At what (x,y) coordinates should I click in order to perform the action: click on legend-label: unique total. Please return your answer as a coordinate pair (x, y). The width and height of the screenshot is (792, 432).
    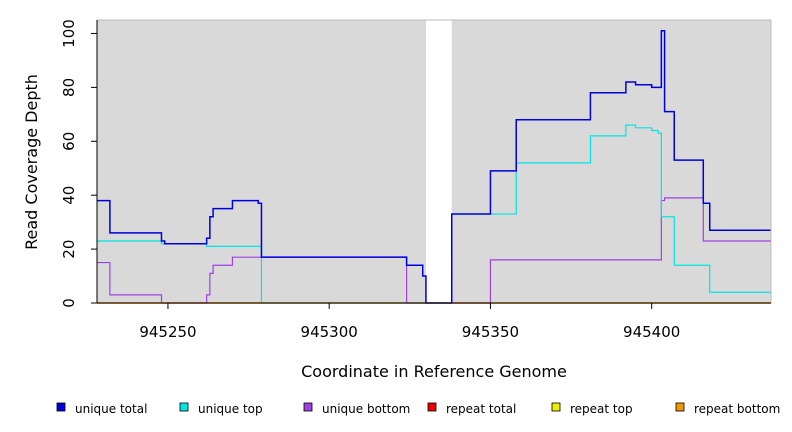
    Looking at the image, I should click on (111, 409).